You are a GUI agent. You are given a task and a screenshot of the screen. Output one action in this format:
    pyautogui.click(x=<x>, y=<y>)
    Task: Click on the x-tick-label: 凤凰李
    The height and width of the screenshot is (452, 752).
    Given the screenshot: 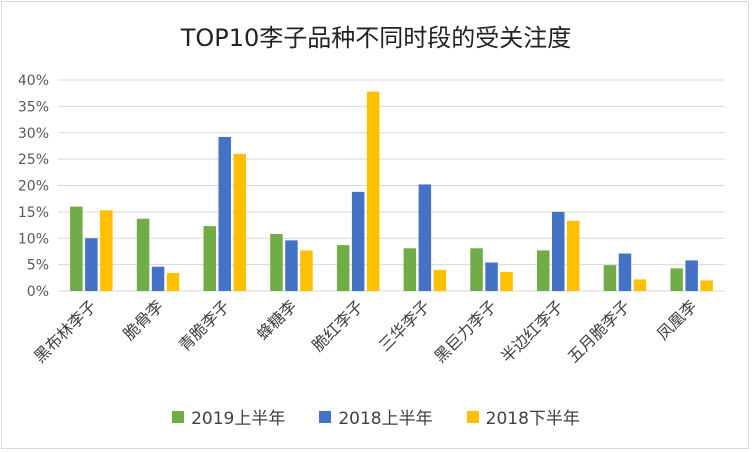 What is the action you would take?
    pyautogui.click(x=676, y=319)
    